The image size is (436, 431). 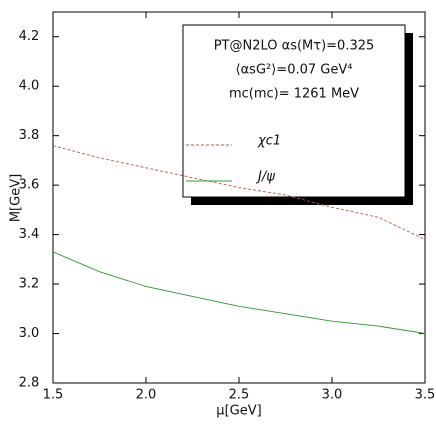 I want to click on x-tick-label: 2.5, so click(x=239, y=395).